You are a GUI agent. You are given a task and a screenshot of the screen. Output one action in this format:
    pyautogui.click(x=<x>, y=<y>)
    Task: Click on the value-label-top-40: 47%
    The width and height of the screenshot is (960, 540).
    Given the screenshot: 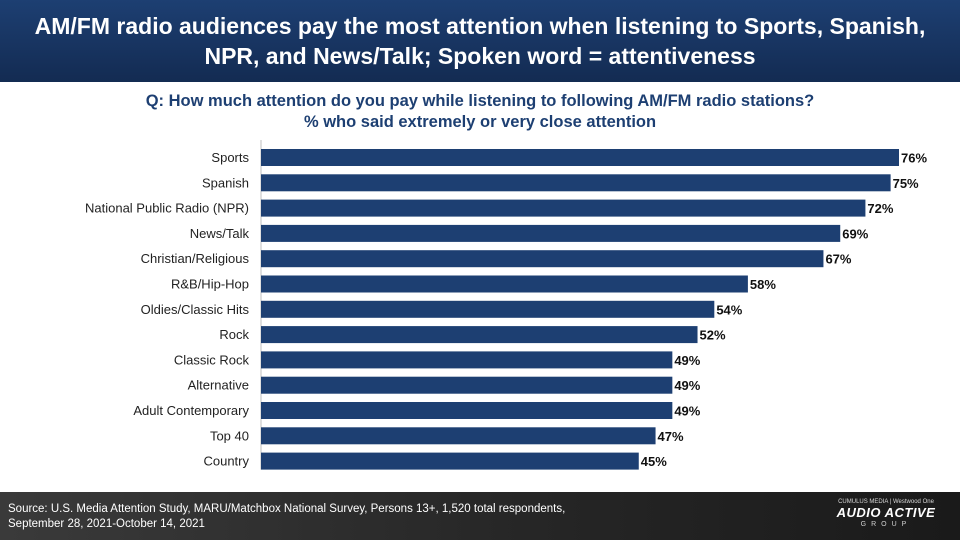 What is the action you would take?
    pyautogui.click(x=671, y=436)
    